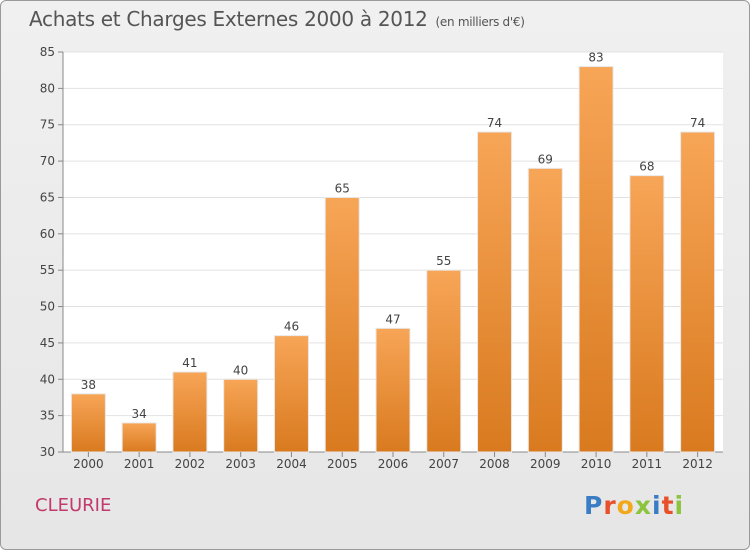 The image size is (750, 550). Describe the element at coordinates (443, 261) in the screenshot. I see `data-label: 55` at that location.